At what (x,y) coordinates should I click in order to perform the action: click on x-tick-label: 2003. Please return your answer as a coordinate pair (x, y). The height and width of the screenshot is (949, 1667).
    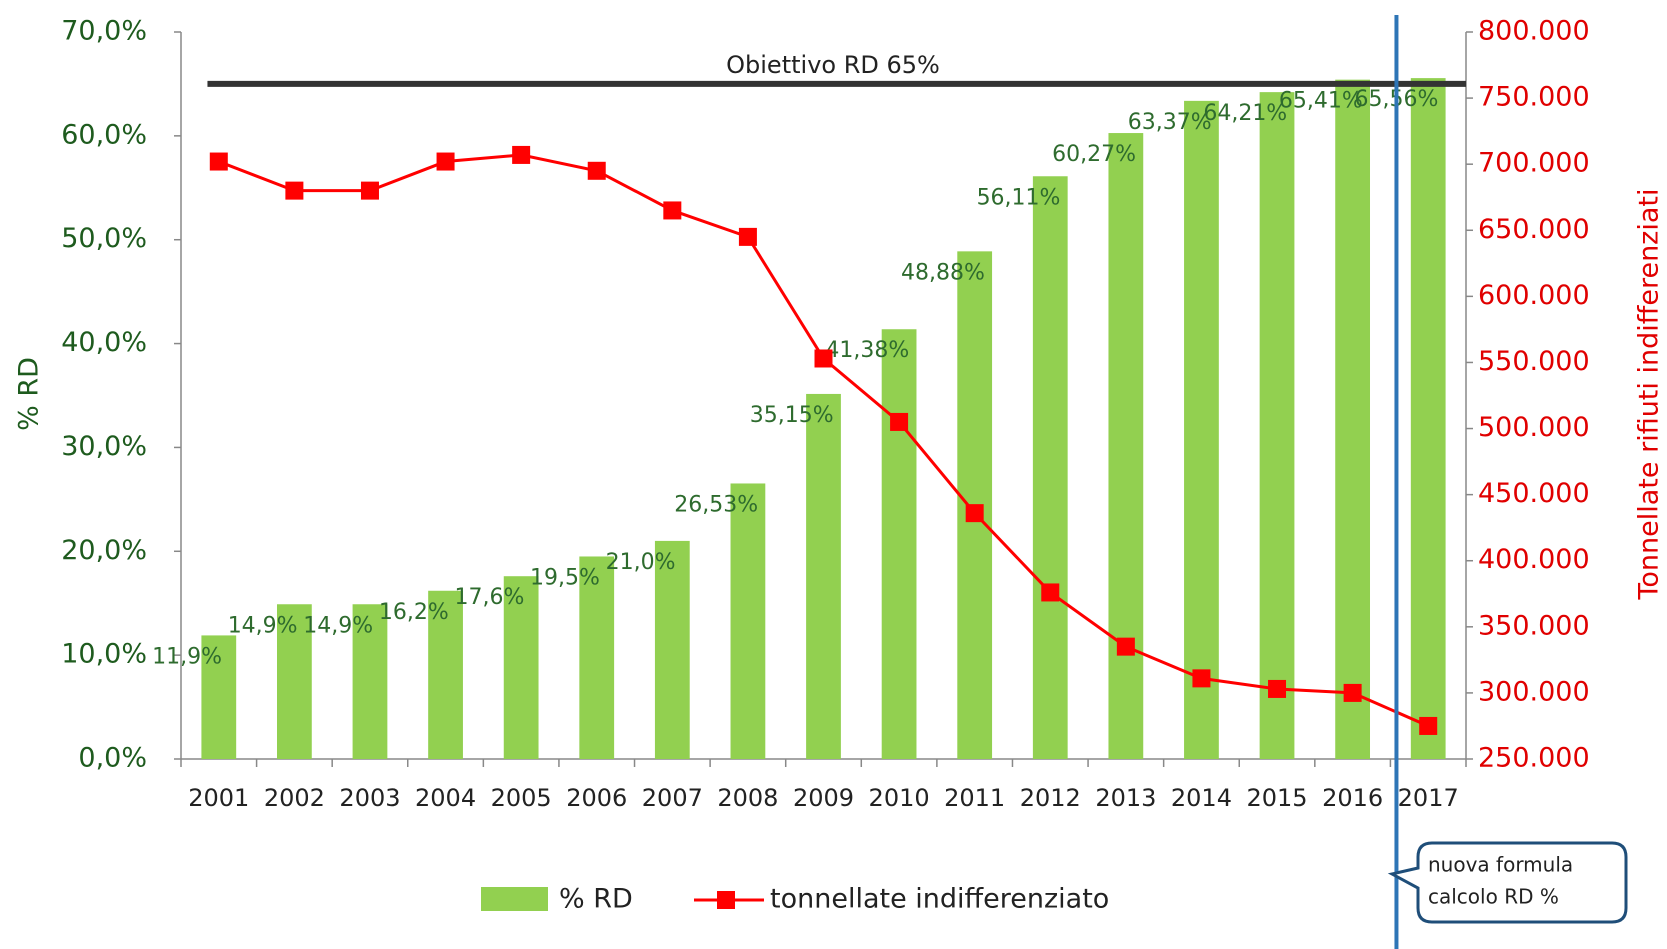
    Looking at the image, I should click on (369, 798).